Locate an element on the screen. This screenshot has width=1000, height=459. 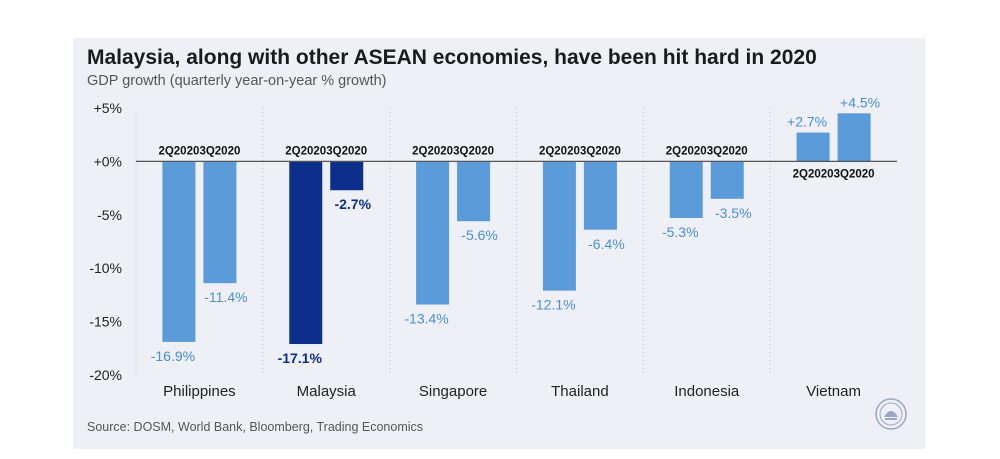
y-tick-label: +5% is located at coordinates (108, 108).